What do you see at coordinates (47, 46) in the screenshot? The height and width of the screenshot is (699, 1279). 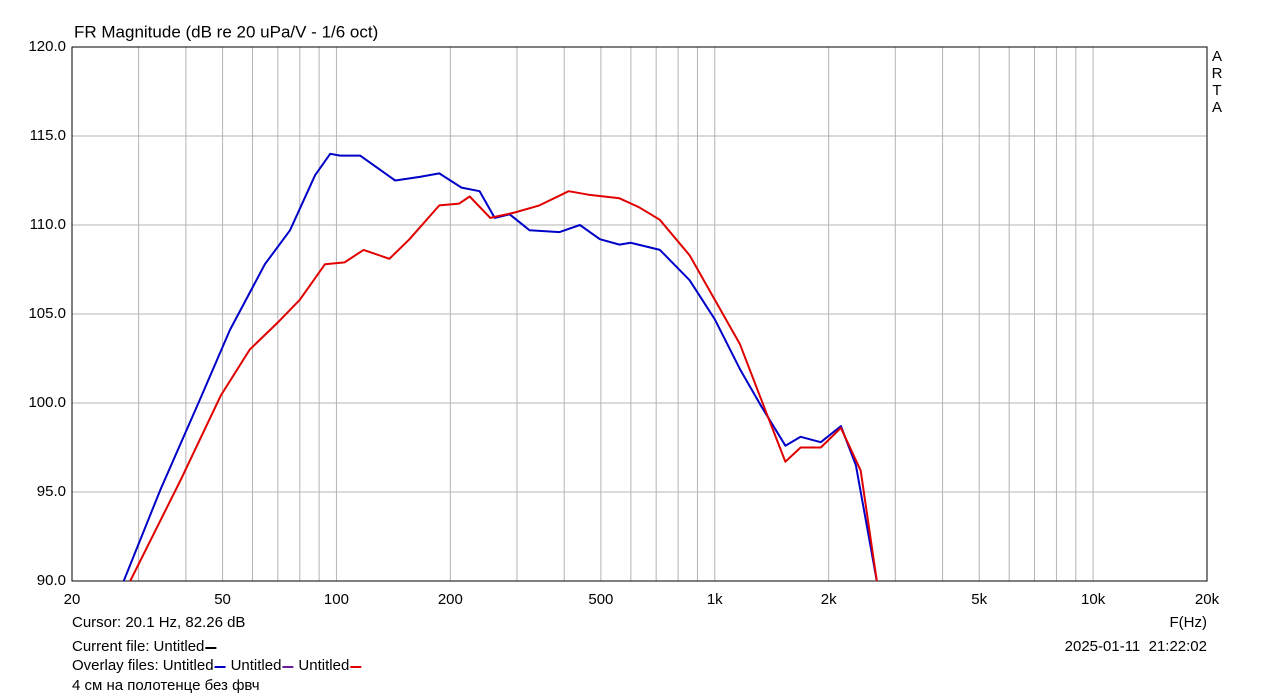 I see `y-tick-label: 120.0` at bounding box center [47, 46].